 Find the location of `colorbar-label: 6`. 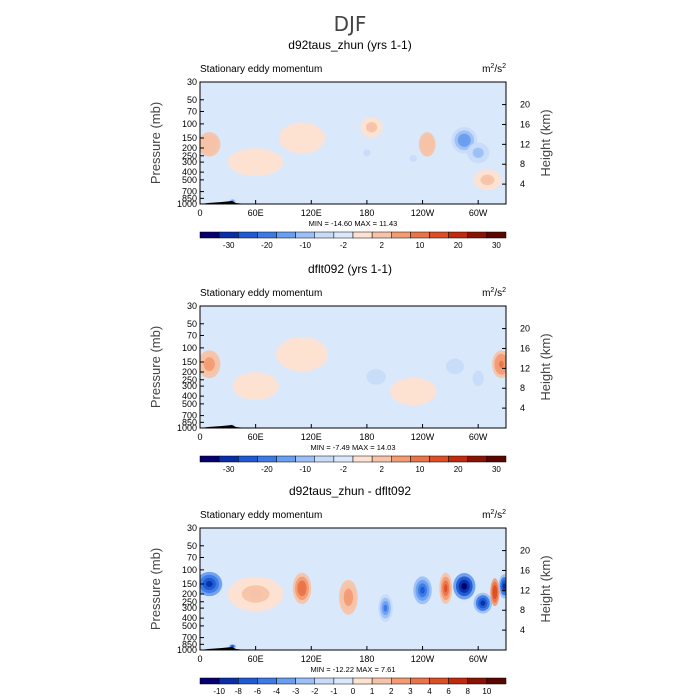

colorbar-label: 6 is located at coordinates (448, 691).